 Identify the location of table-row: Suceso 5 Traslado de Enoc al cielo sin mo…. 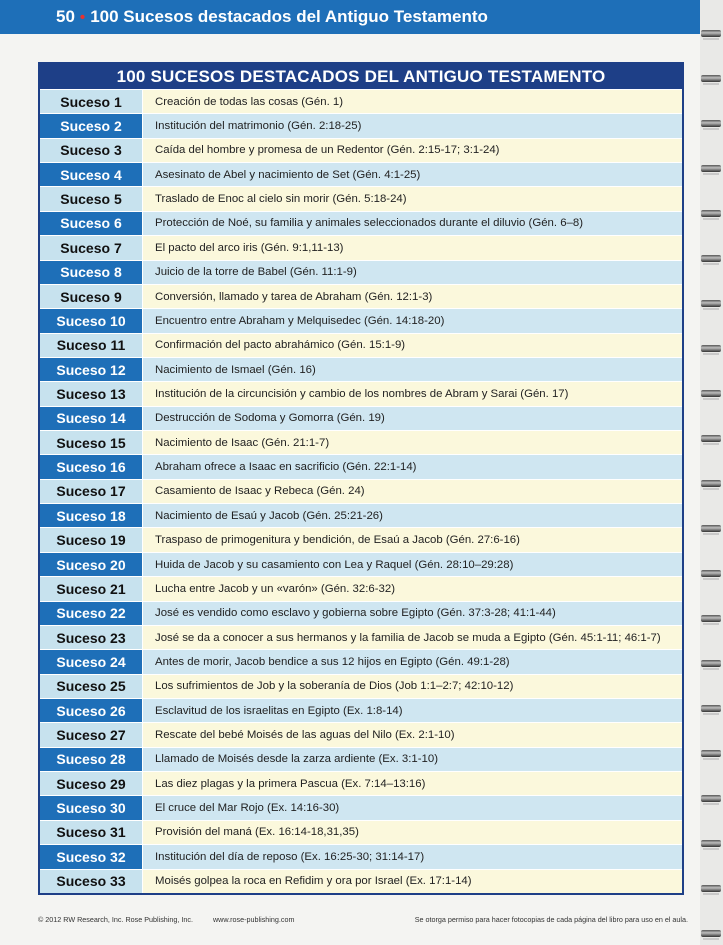
(361, 198).